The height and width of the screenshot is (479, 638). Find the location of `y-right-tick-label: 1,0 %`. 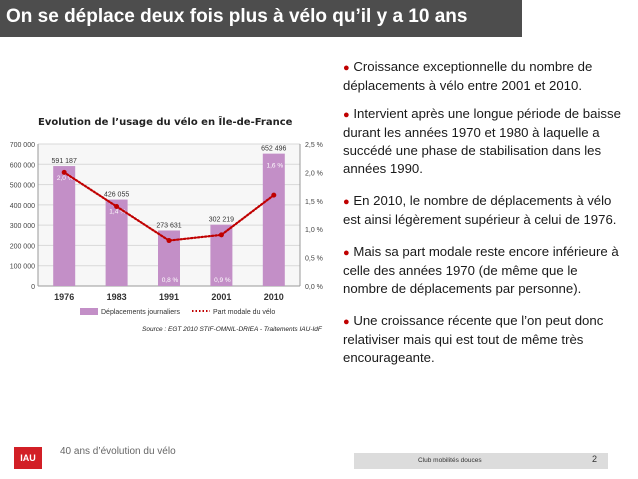

y-right-tick-label: 1,0 % is located at coordinates (314, 230).